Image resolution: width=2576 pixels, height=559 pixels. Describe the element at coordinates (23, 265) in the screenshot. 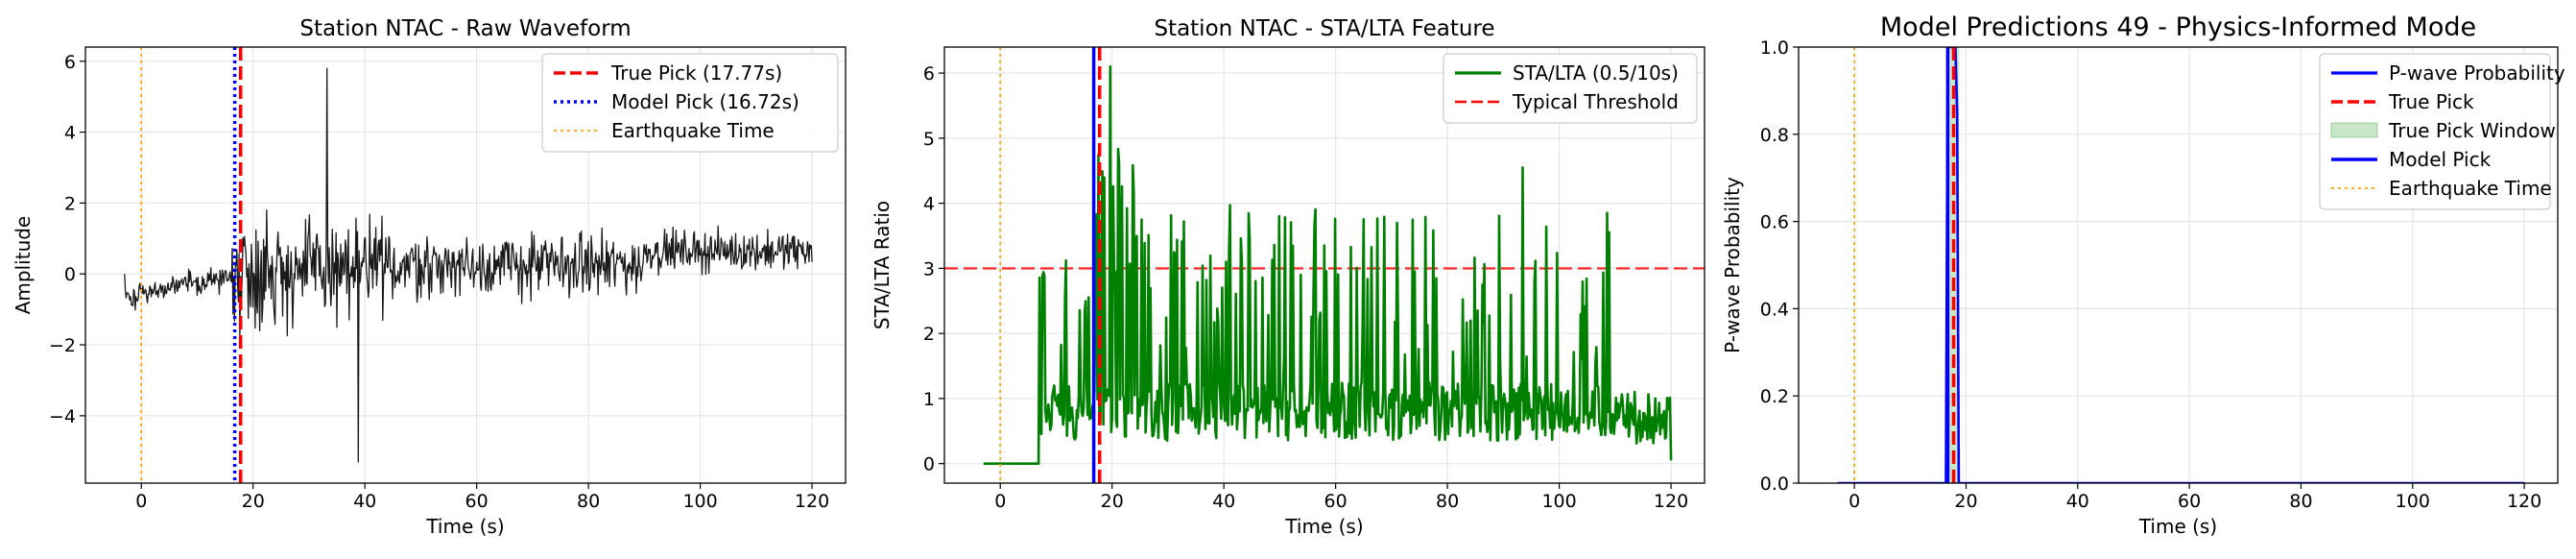

I see `y-axis-label: Amplitude` at that location.